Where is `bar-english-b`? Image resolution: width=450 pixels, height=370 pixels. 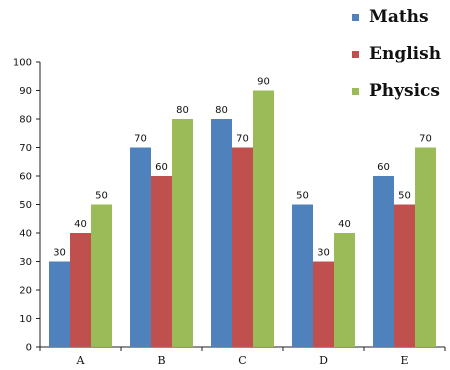
bar-english-b is located at coordinates (161, 261).